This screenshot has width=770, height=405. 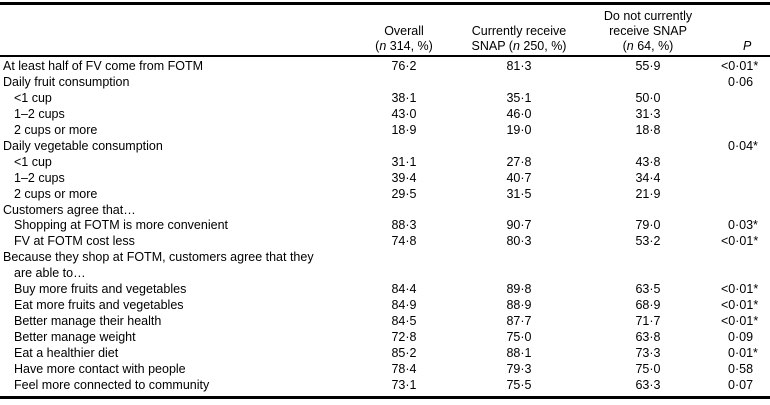 What do you see at coordinates (519, 384) in the screenshot?
I see `cell-snap: 75·5` at bounding box center [519, 384].